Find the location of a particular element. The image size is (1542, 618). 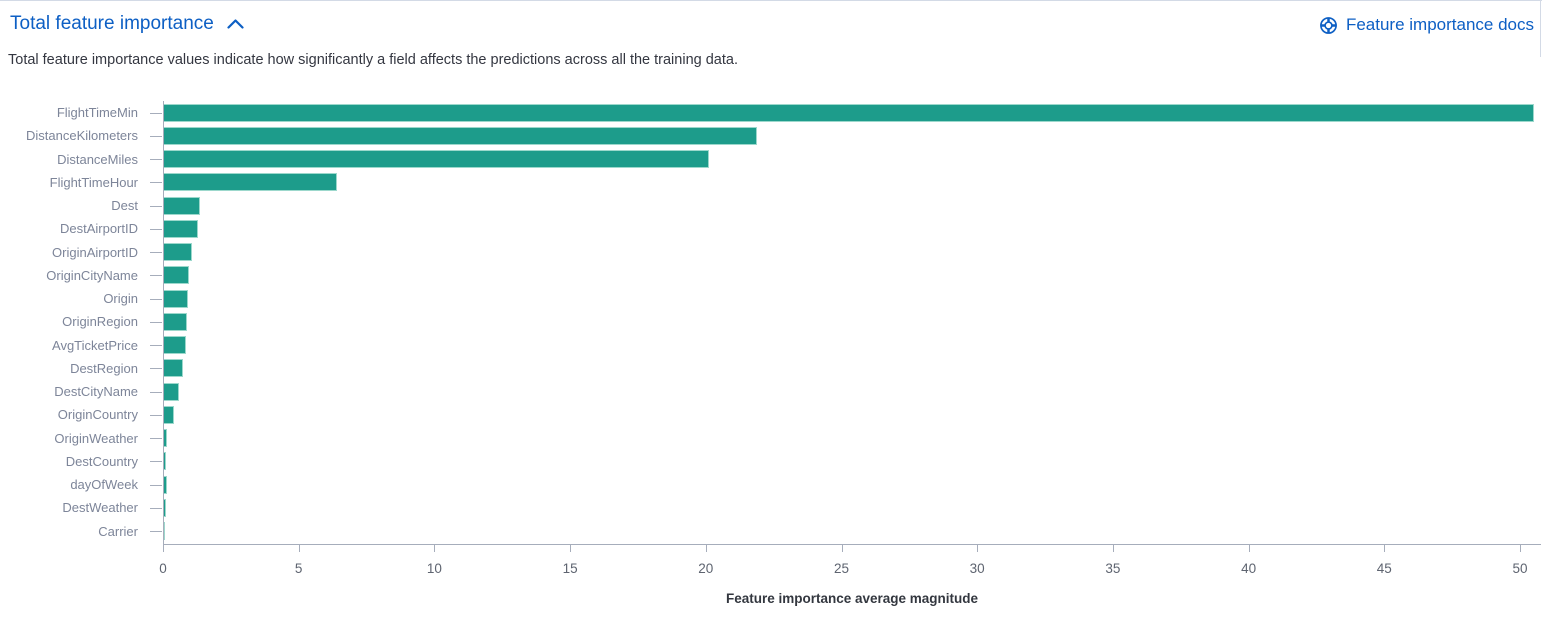

panel-top-border is located at coordinates (771, 0).